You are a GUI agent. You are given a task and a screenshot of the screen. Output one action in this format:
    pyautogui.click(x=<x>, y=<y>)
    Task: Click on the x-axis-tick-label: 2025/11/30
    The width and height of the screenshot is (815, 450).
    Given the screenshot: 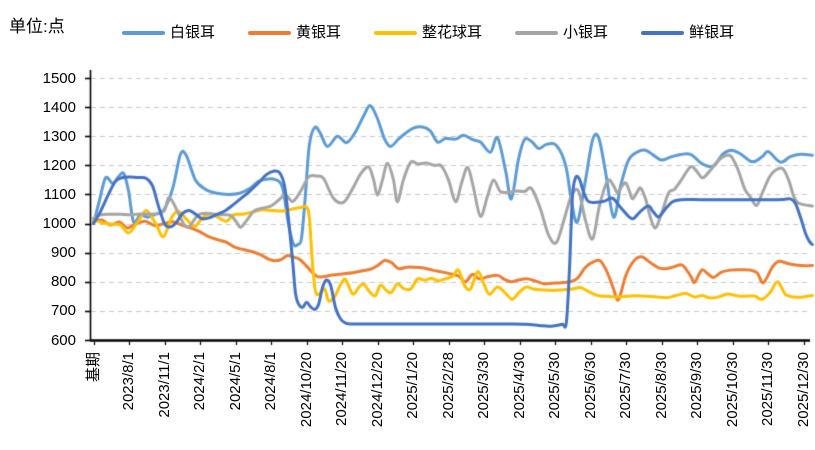 What is the action you would take?
    pyautogui.click(x=767, y=389)
    